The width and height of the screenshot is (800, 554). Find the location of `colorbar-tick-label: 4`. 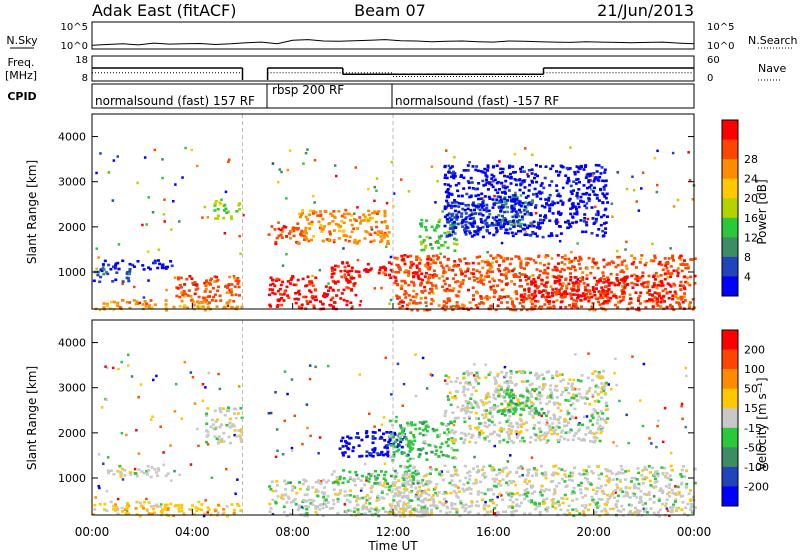

colorbar-tick-label: 4 is located at coordinates (747, 276).